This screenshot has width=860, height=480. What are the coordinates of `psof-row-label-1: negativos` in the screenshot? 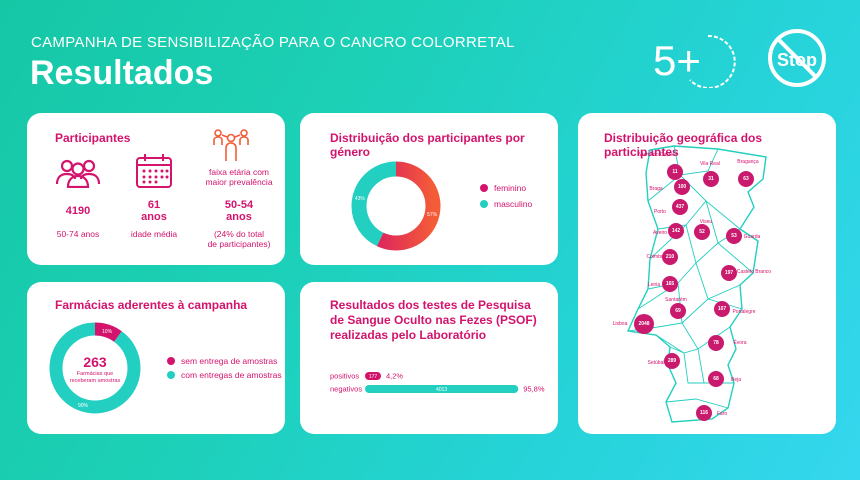 It's located at (346, 389).